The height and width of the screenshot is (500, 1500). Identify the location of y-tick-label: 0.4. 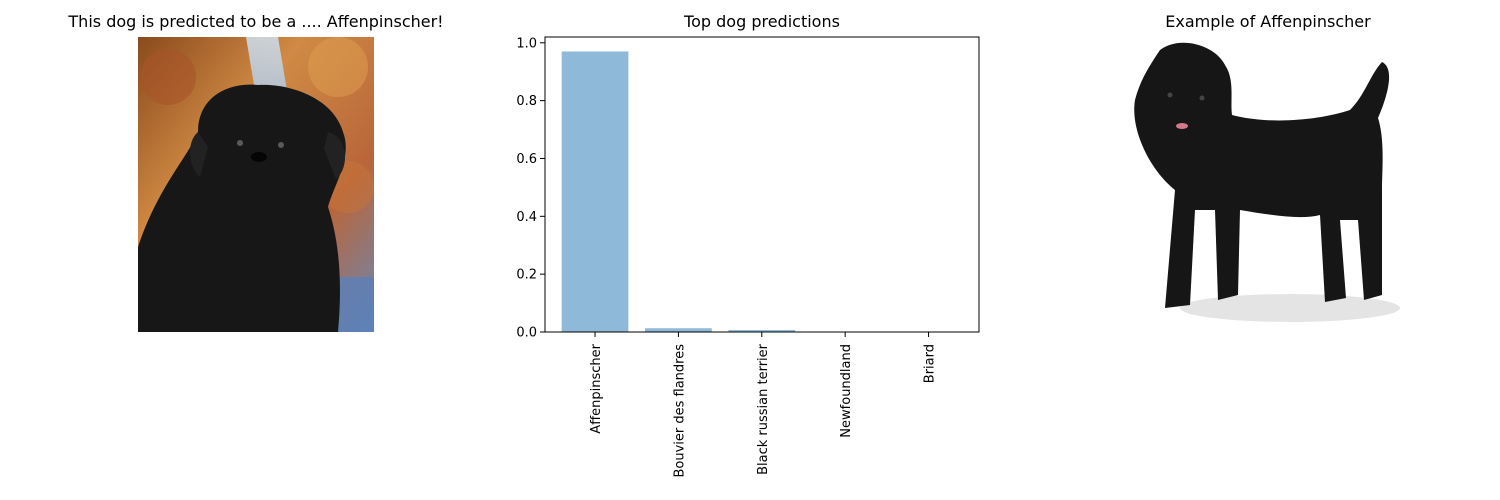
(526, 217).